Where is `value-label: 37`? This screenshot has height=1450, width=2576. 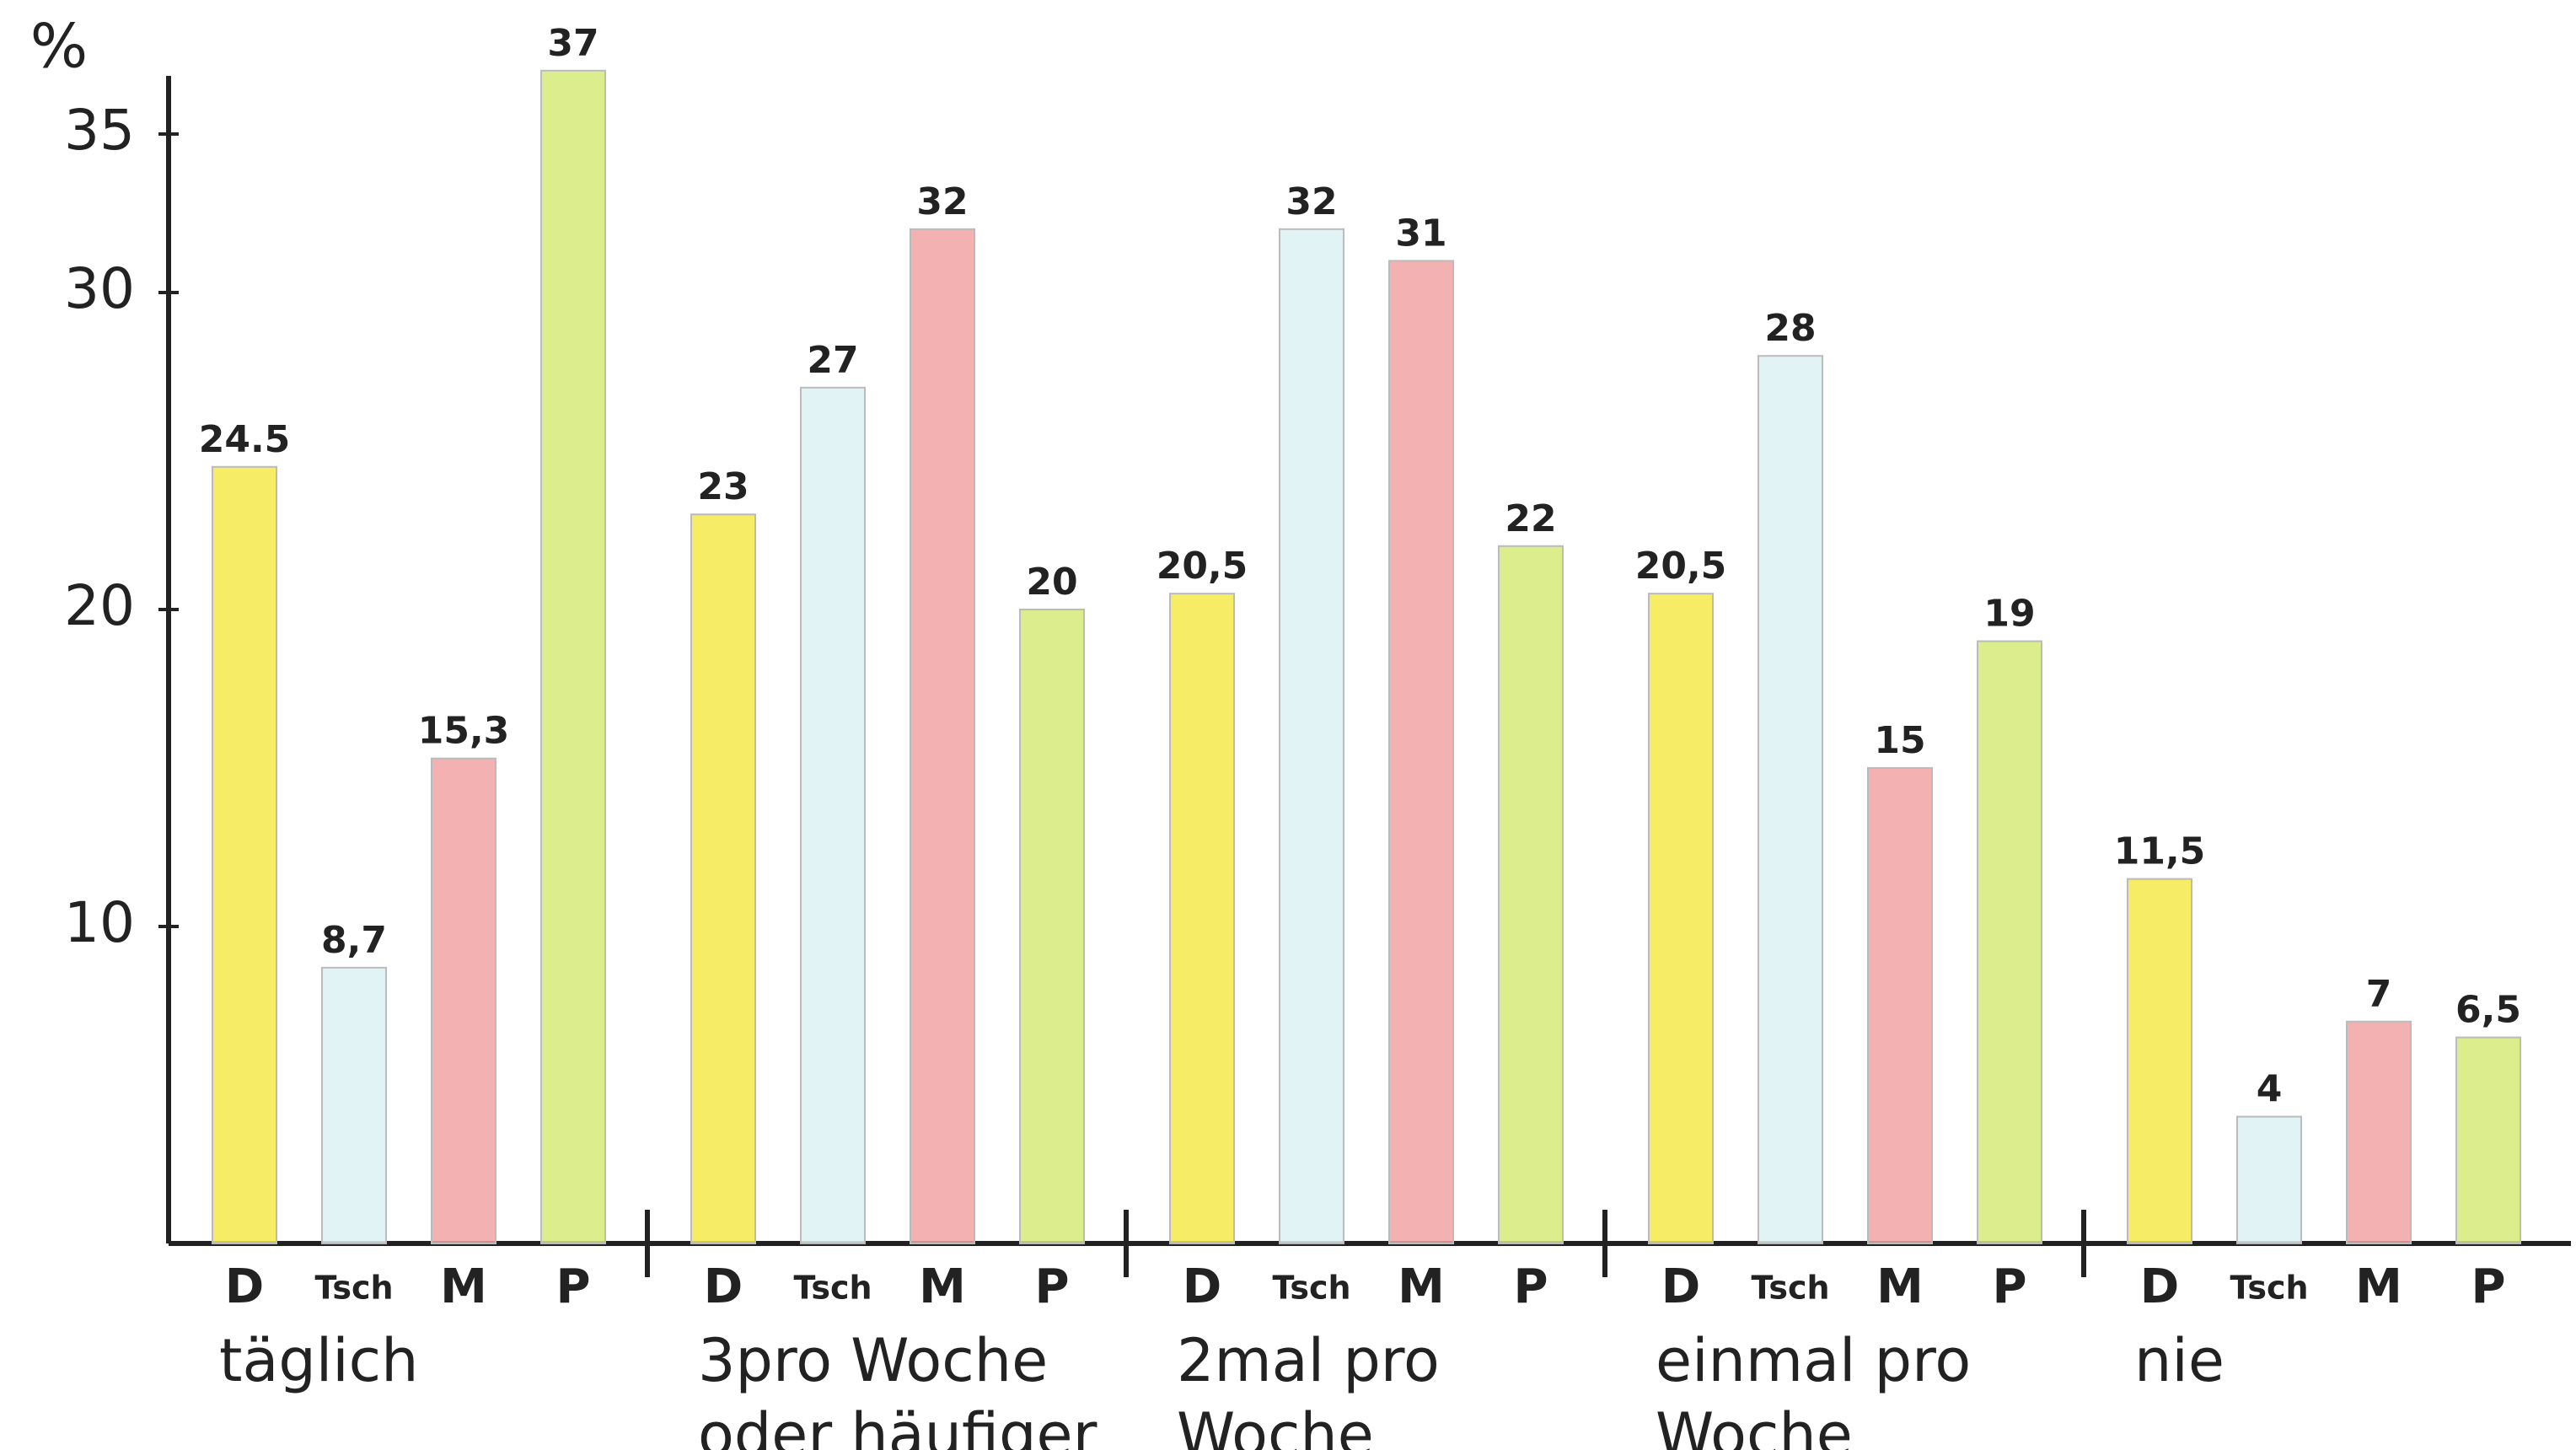
value-label: 37 is located at coordinates (572, 43).